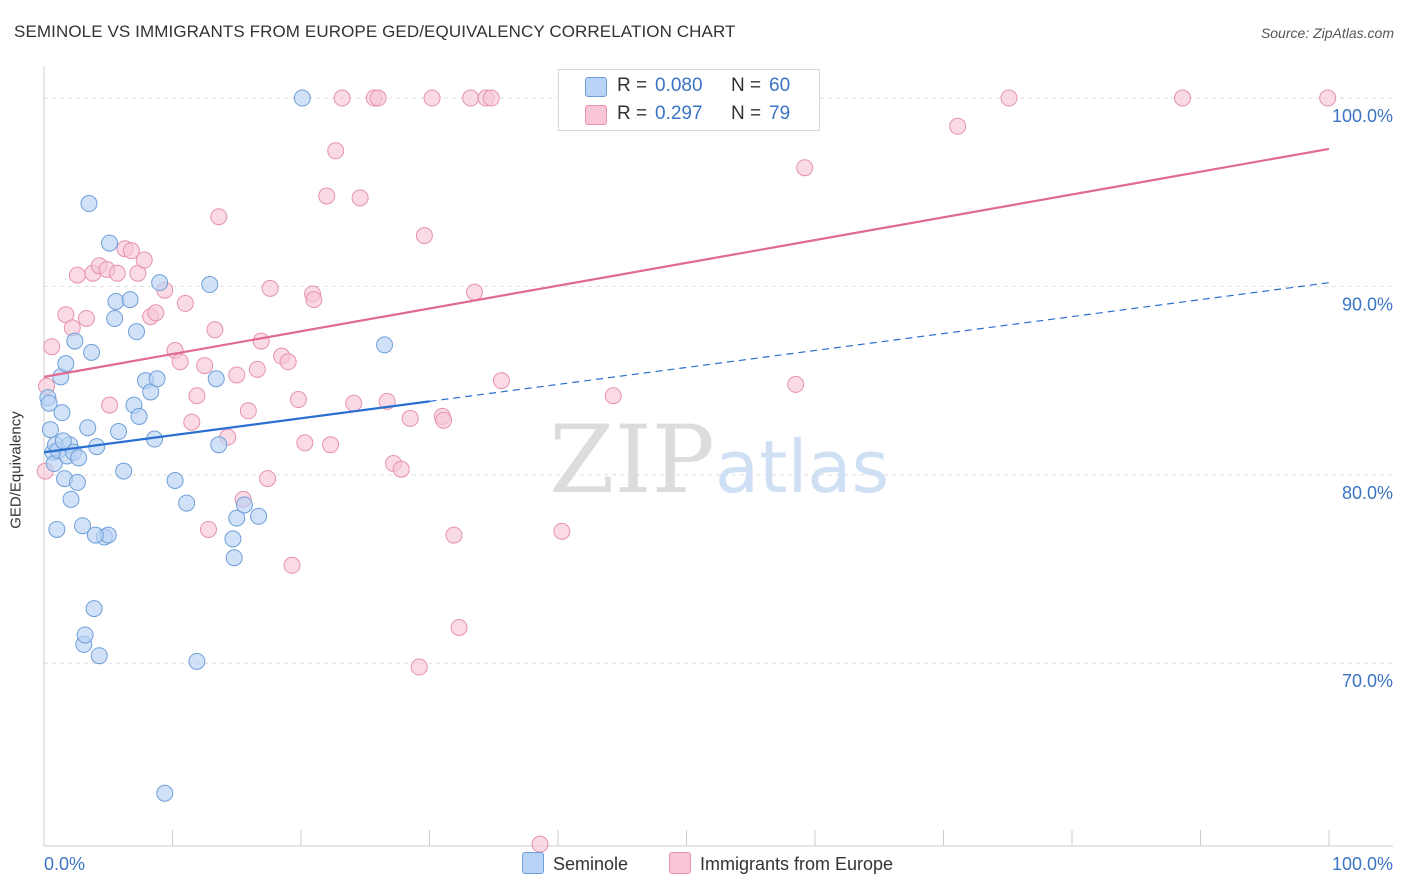 The width and height of the screenshot is (1406, 892). I want to click on trend-lines, so click(879, 342).